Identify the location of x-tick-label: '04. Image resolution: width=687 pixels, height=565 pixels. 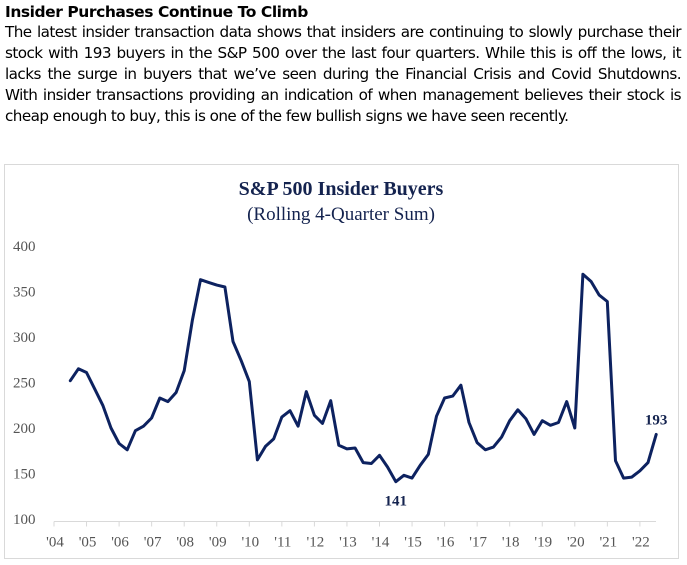
(55, 543).